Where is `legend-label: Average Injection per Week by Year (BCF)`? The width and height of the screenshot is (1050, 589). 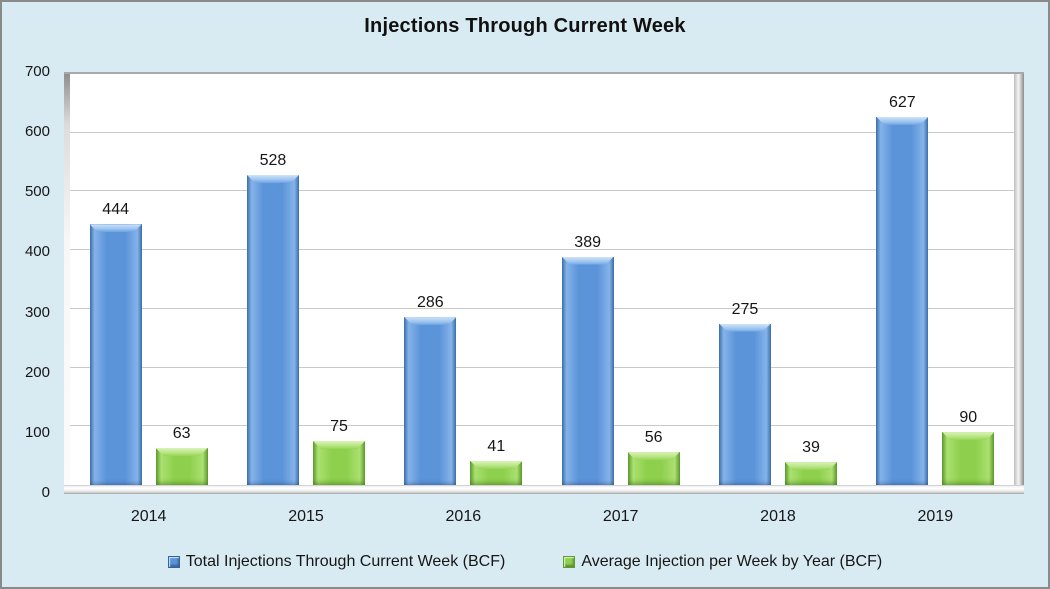
legend-label: Average Injection per Week by Year (BCF) is located at coordinates (732, 561).